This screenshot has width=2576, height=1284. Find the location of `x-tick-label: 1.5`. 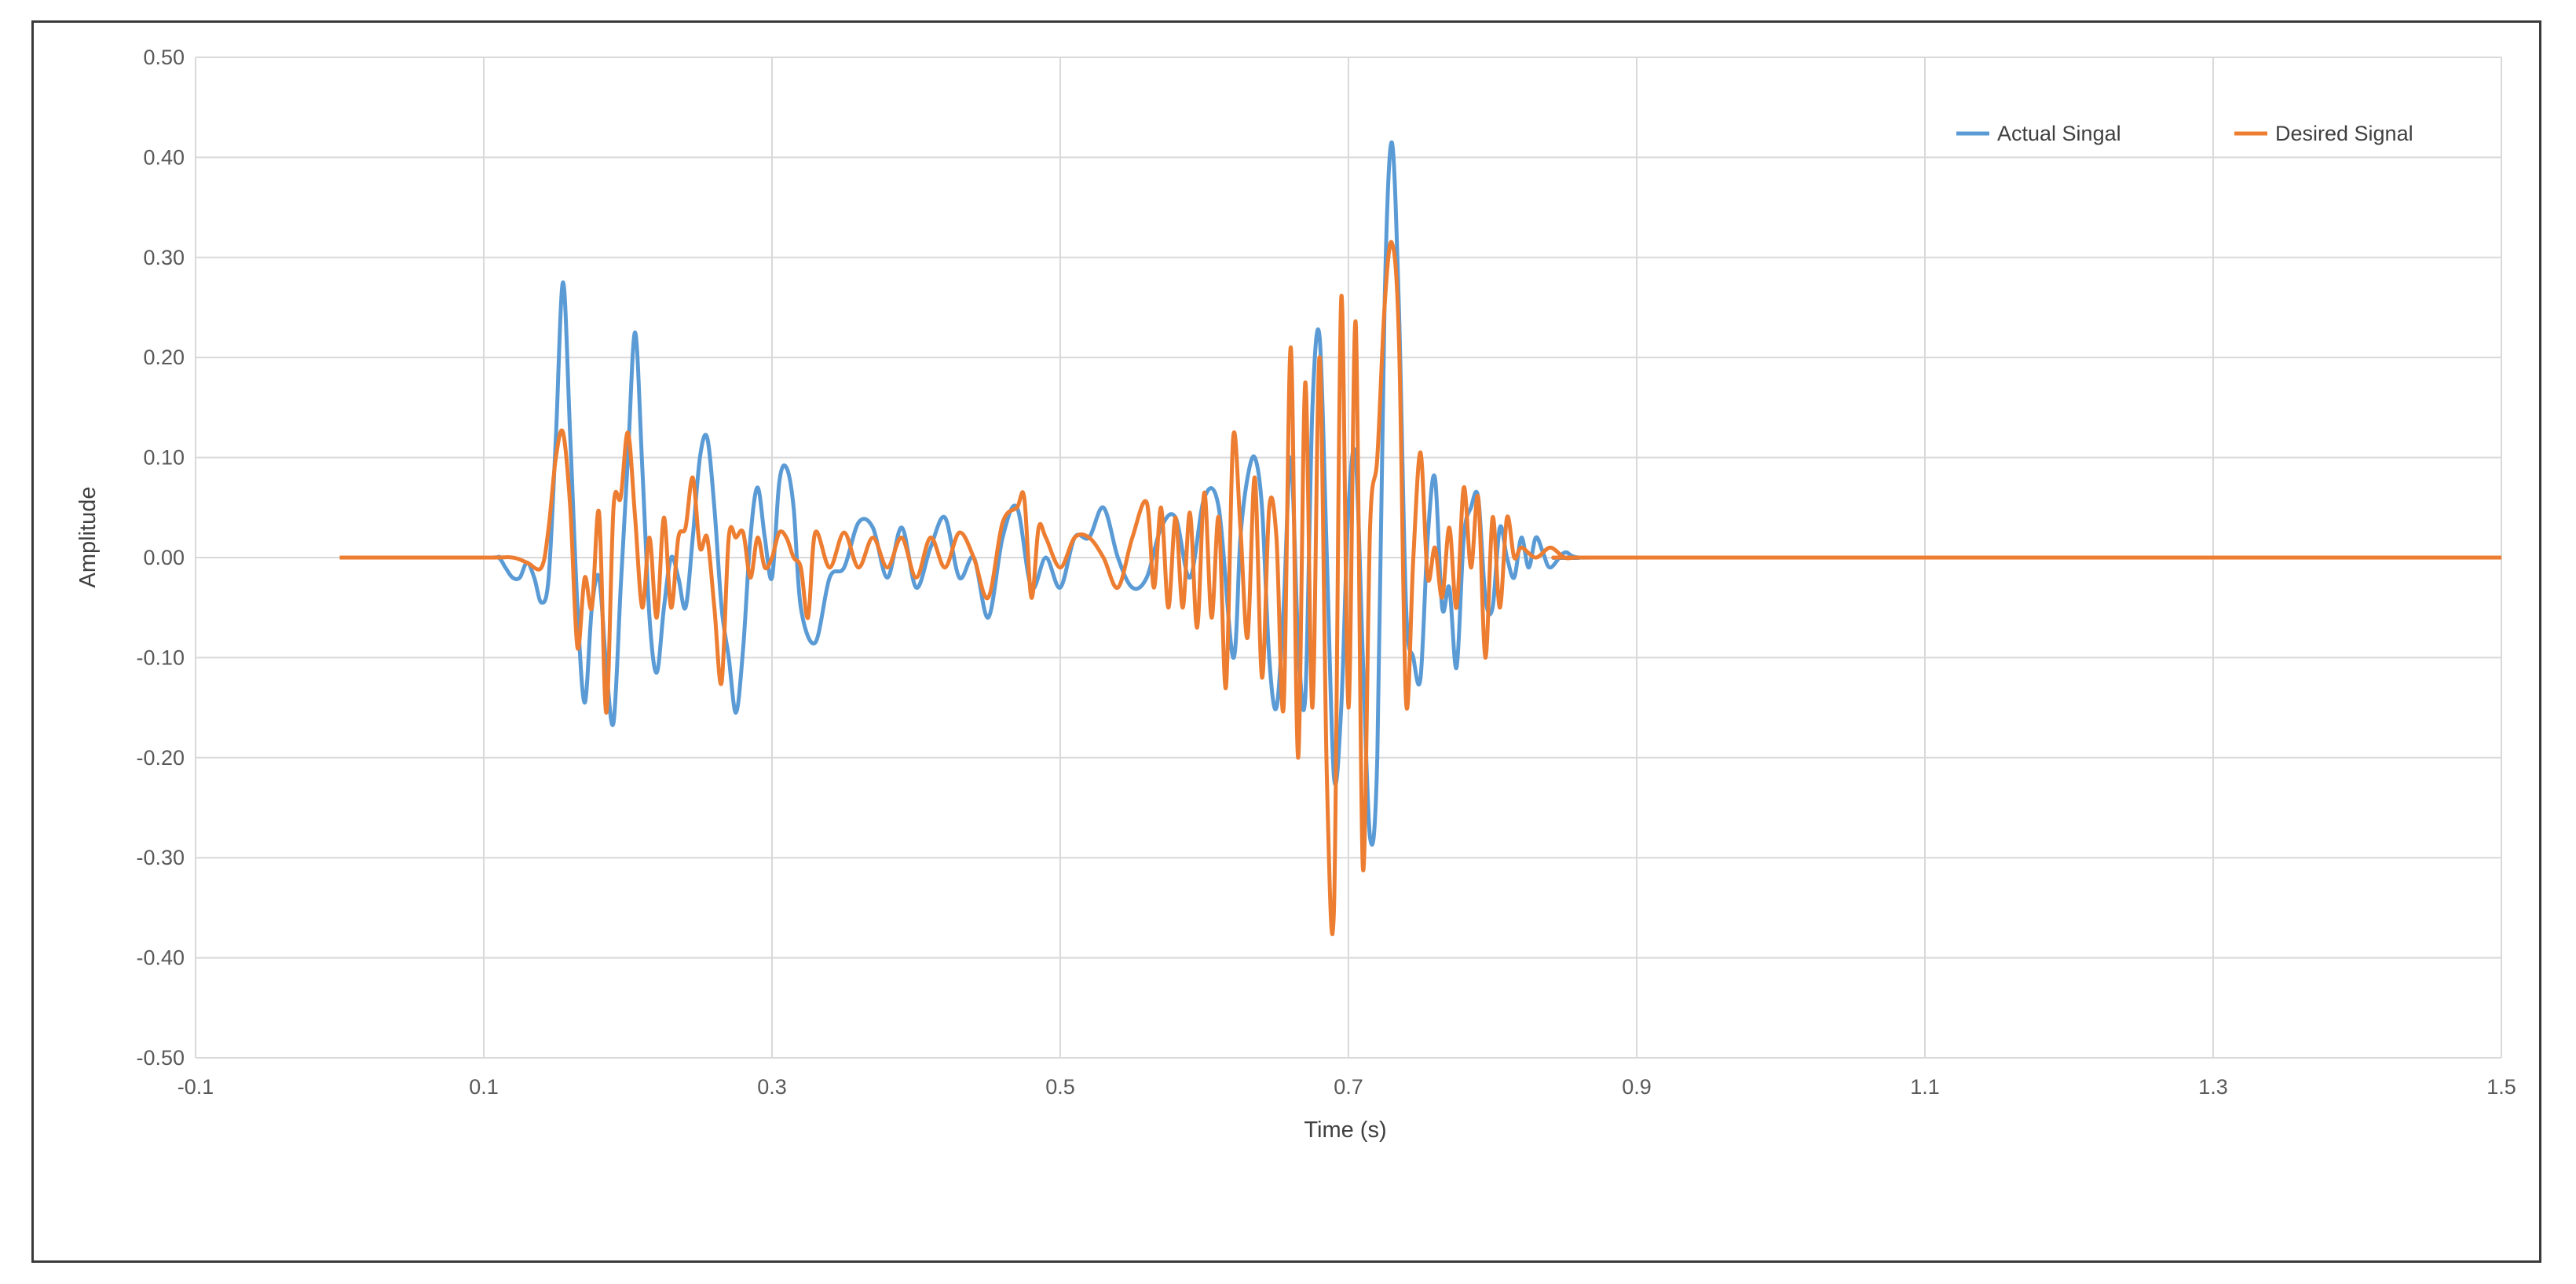

x-tick-label: 1.5 is located at coordinates (2501, 1087).